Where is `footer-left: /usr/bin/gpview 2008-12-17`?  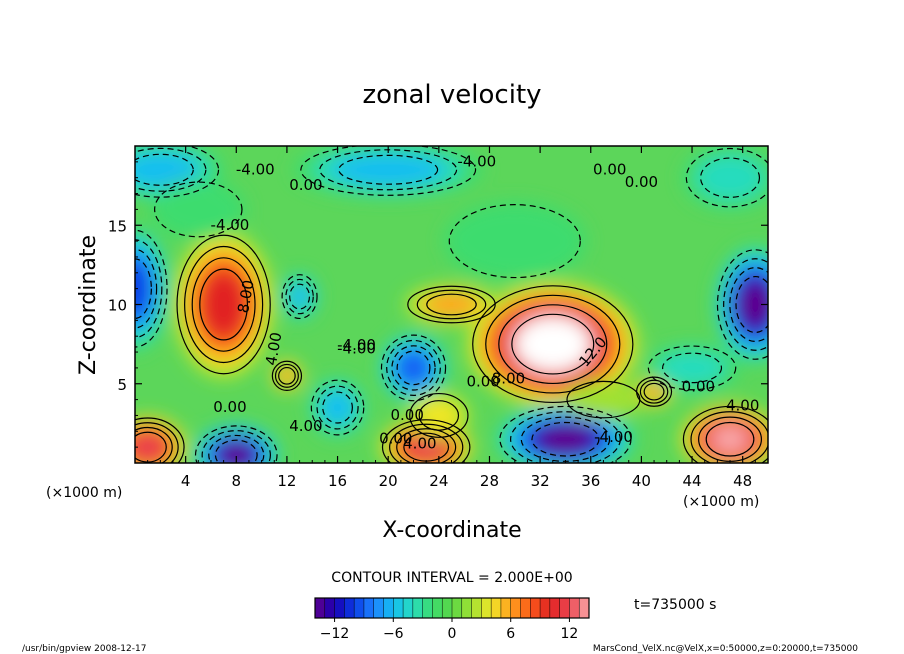
footer-left: /usr/bin/gpview 2008-12-17 is located at coordinates (84, 649).